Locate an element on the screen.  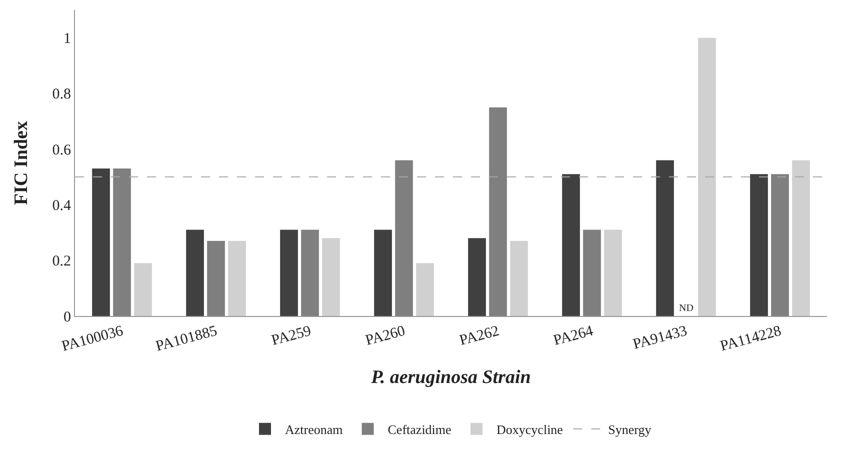
x-tick-label: PA91433 is located at coordinates (660, 338).